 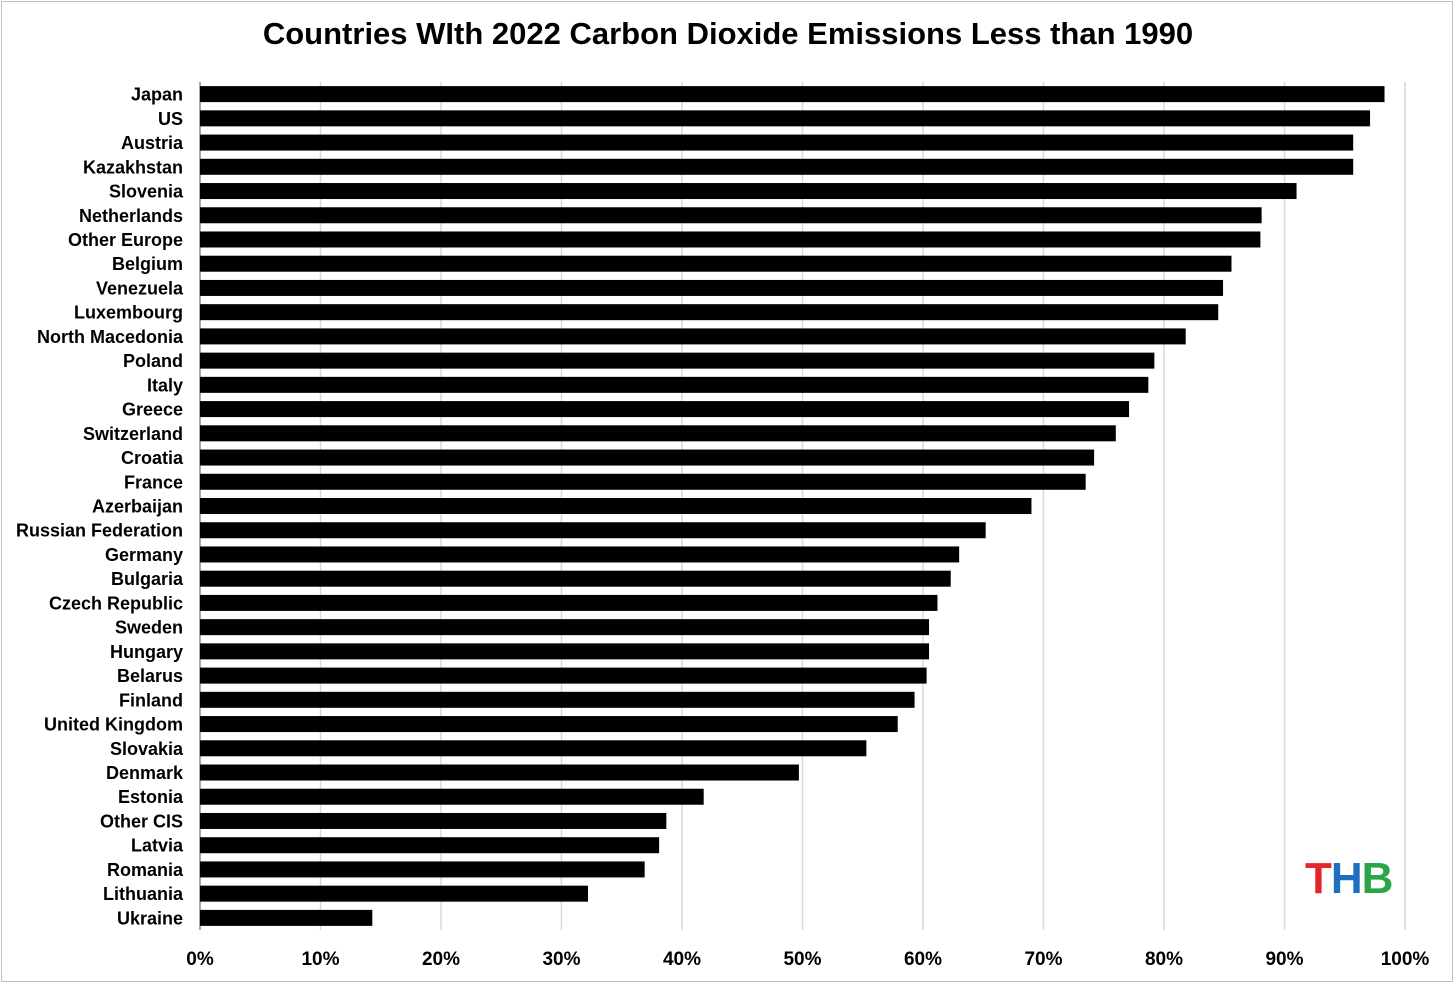 I want to click on category-label: Denmark, so click(x=145, y=773).